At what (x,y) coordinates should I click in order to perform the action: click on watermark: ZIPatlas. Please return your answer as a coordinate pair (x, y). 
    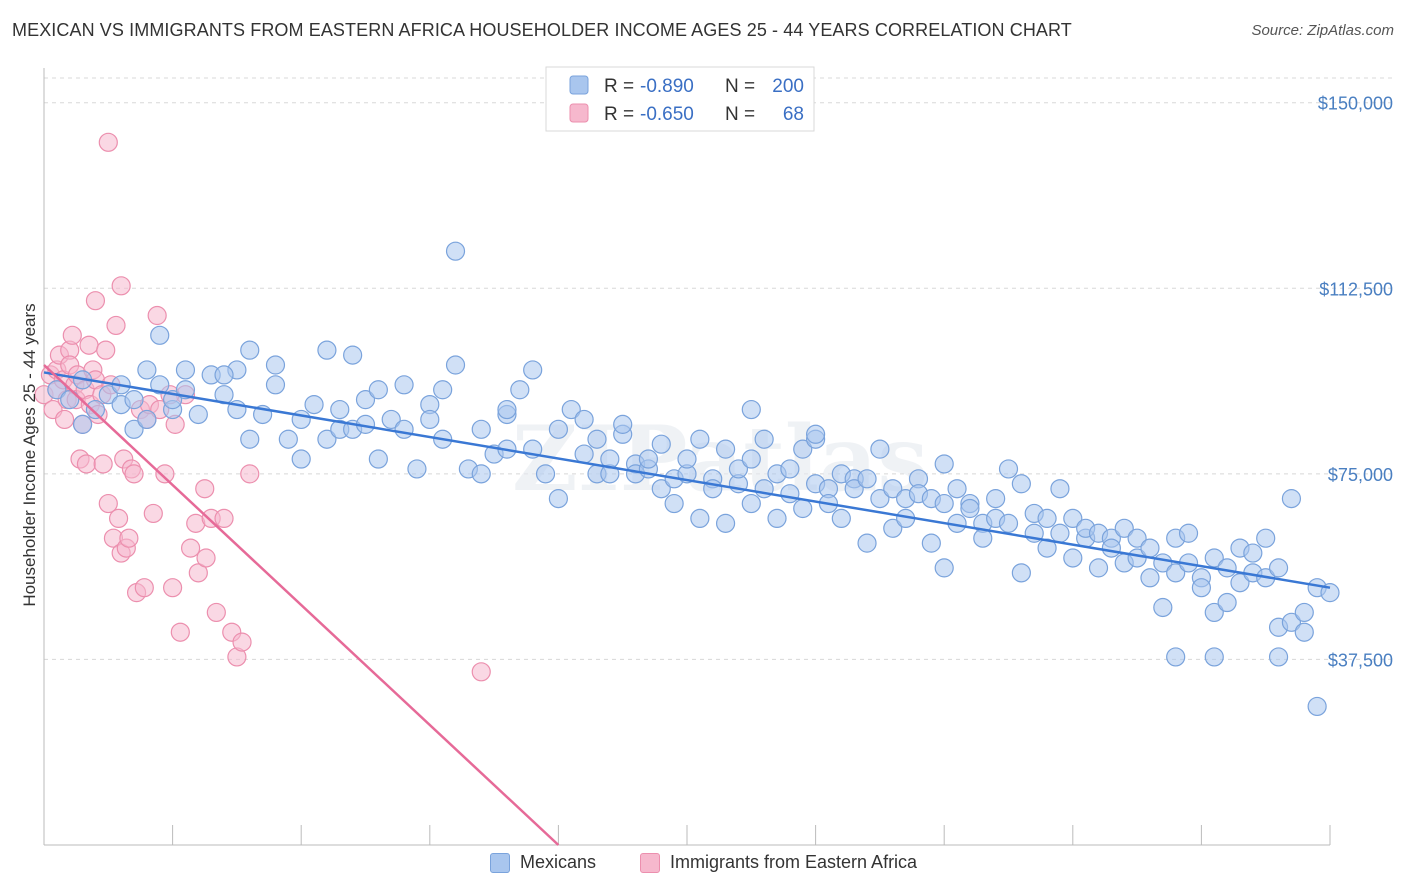
    Looking at the image, I should click on (720, 459).